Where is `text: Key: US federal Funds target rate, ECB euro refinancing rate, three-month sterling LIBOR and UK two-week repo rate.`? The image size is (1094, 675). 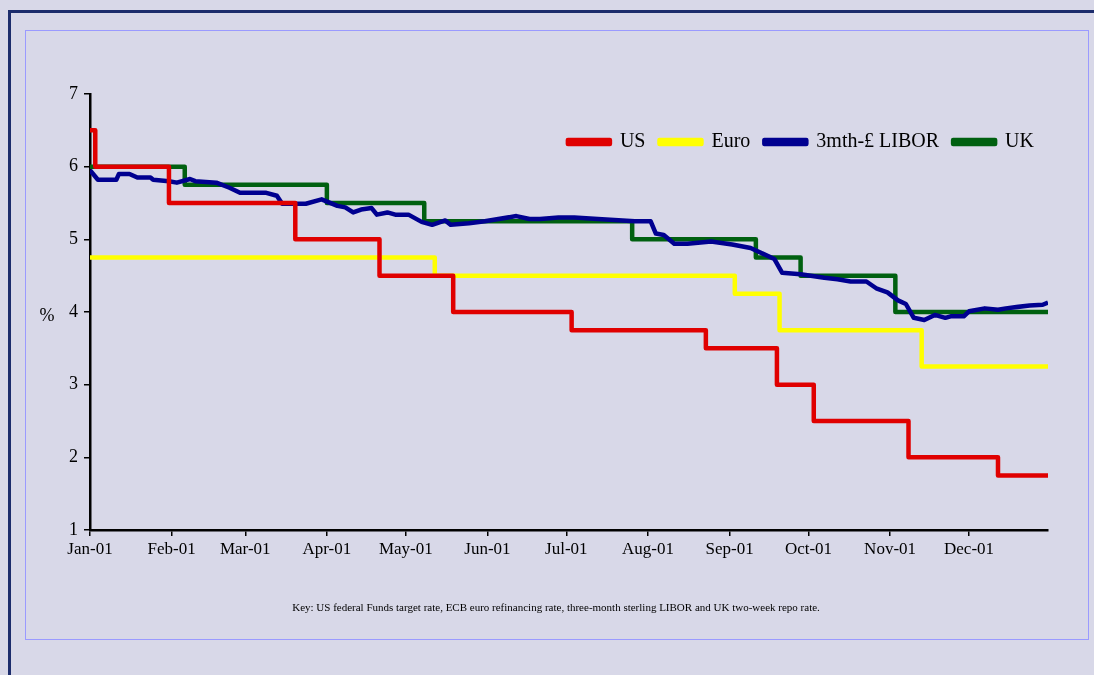
text: Key: US federal Funds target rate, ECB euro refinancing rate, three-month sterling LIBOR and UK two-week repo rate. is located at coordinates (556, 606).